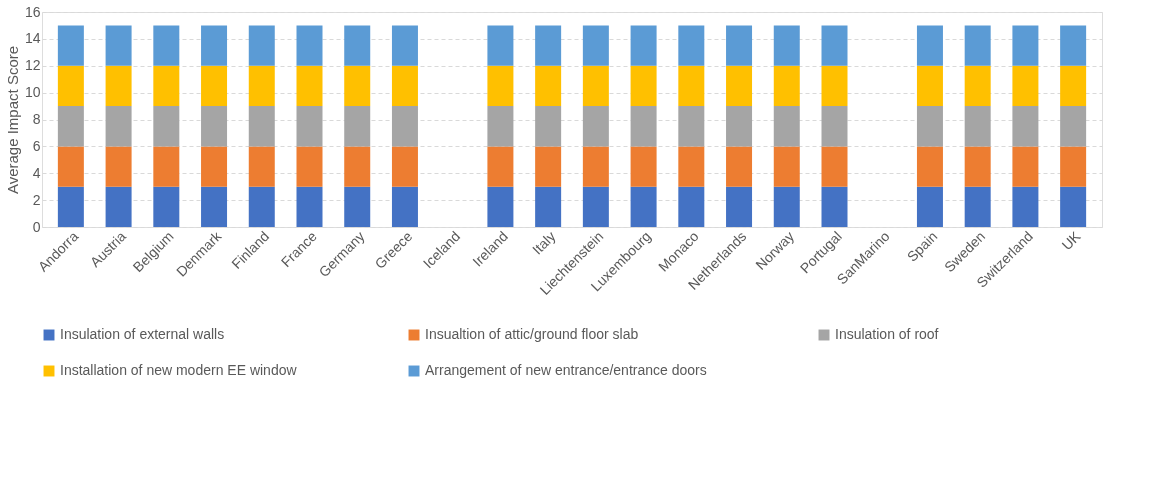  I want to click on y-tick-label: 4, so click(36, 172).